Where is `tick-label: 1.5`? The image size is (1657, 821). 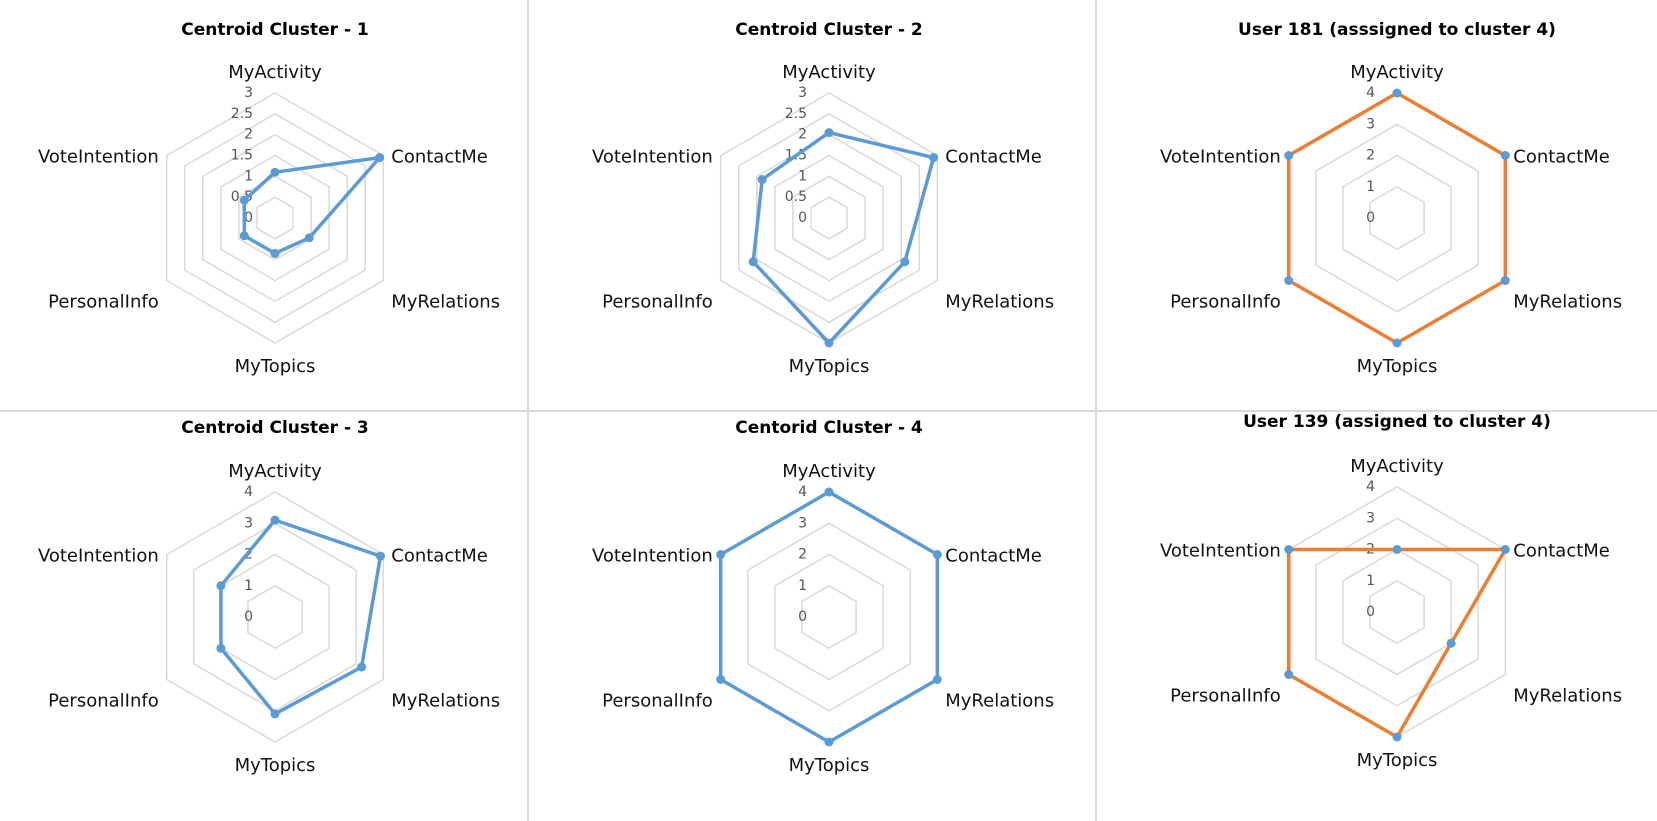
tick-label: 1.5 is located at coordinates (242, 156).